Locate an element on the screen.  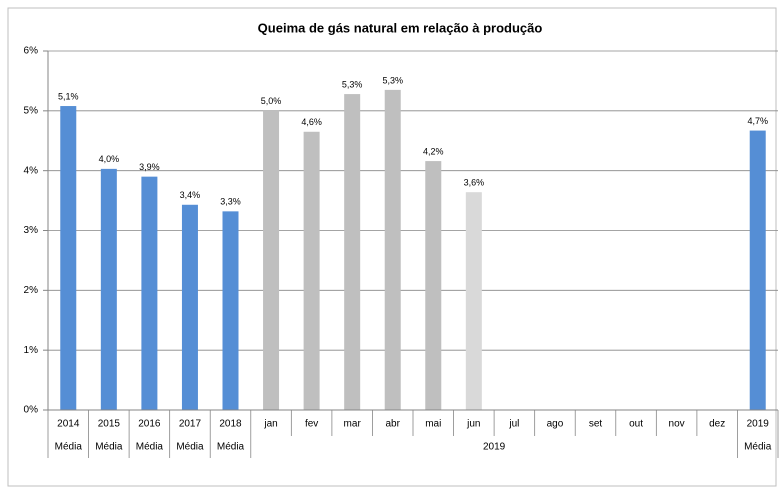
y-tick-label: 4% is located at coordinates (31, 170).